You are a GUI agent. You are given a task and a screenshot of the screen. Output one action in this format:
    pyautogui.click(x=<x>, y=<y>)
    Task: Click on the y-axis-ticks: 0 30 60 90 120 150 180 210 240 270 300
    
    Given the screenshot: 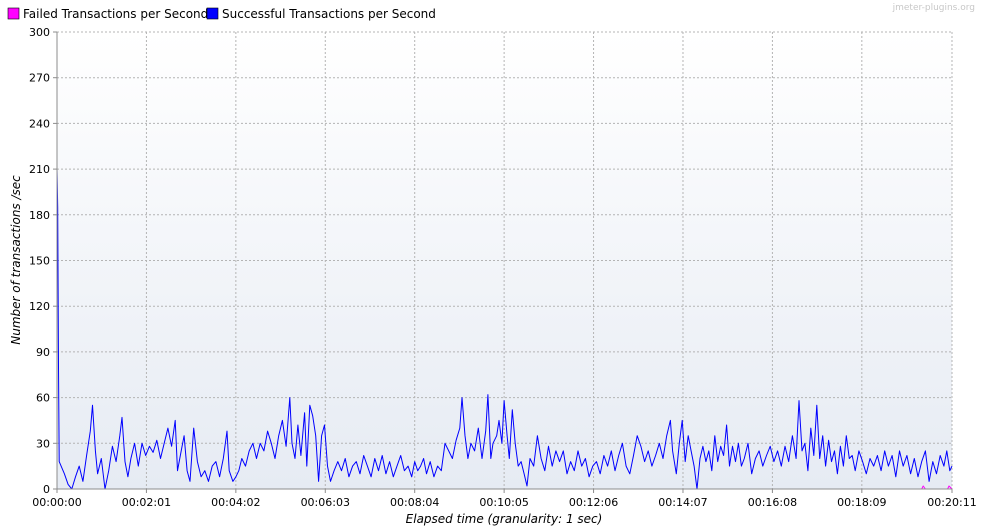 What is the action you would take?
    pyautogui.click(x=43, y=261)
    